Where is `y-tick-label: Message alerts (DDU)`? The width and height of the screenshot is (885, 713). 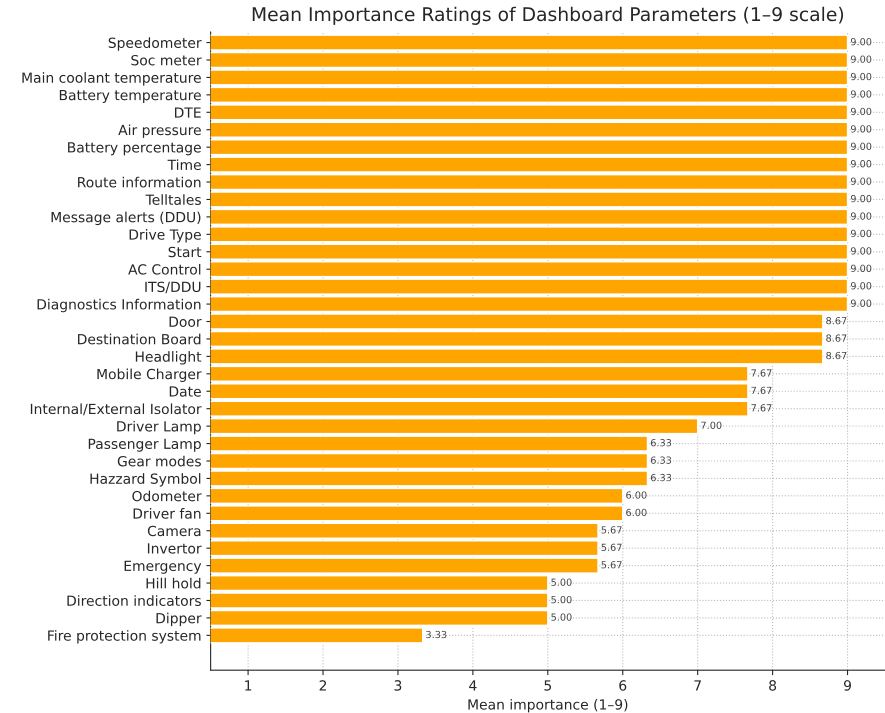 y-tick-label: Message alerts (DDU) is located at coordinates (126, 219).